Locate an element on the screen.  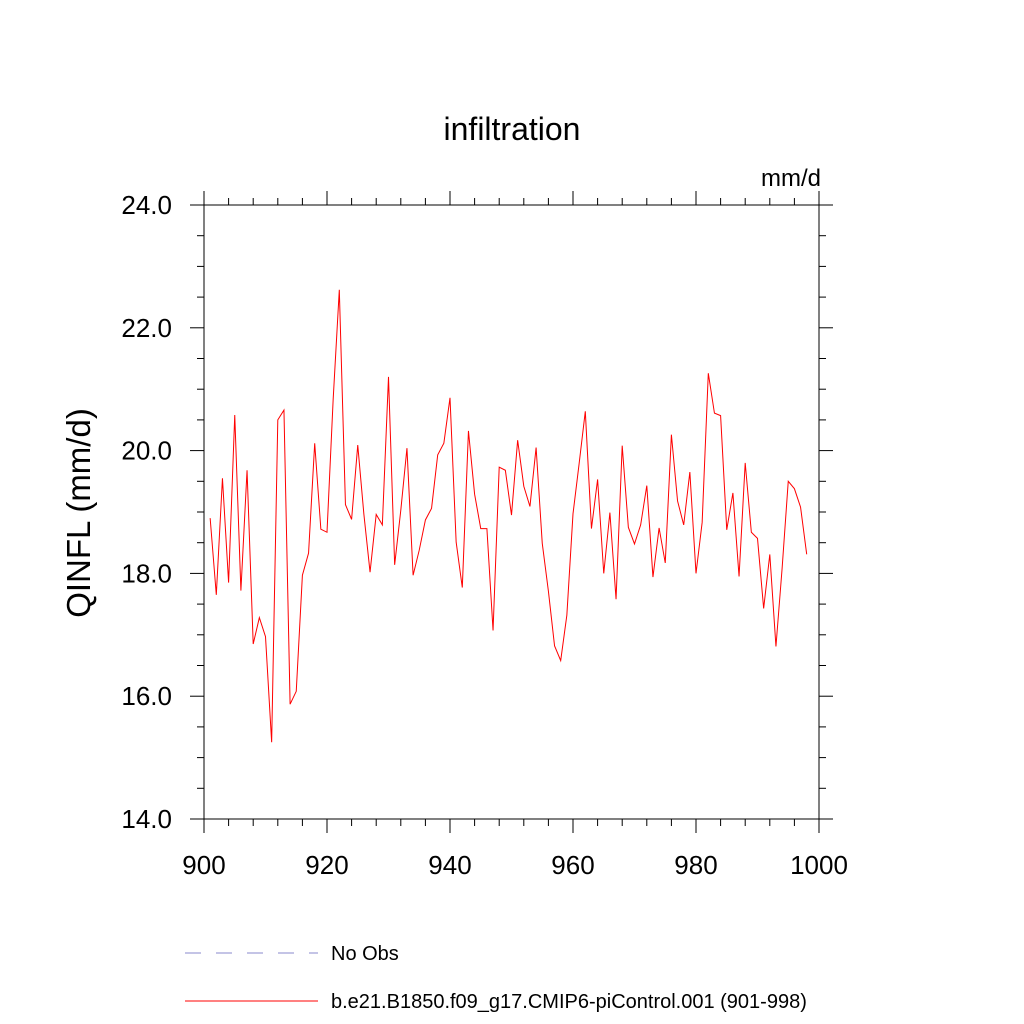
units-label: mm/d is located at coordinates (791, 178).